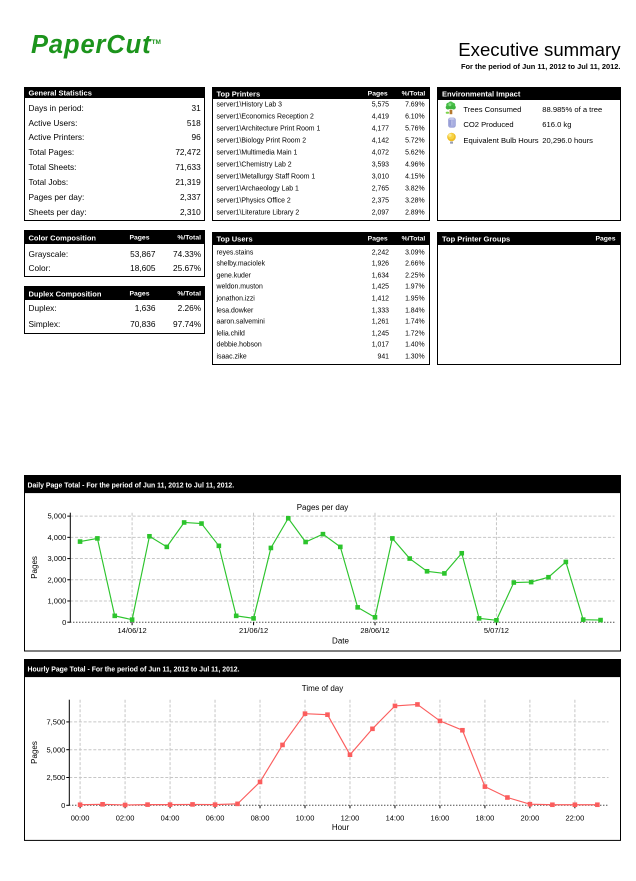  Describe the element at coordinates (56, 601) in the screenshot. I see `svg-text: 1,000` at that location.